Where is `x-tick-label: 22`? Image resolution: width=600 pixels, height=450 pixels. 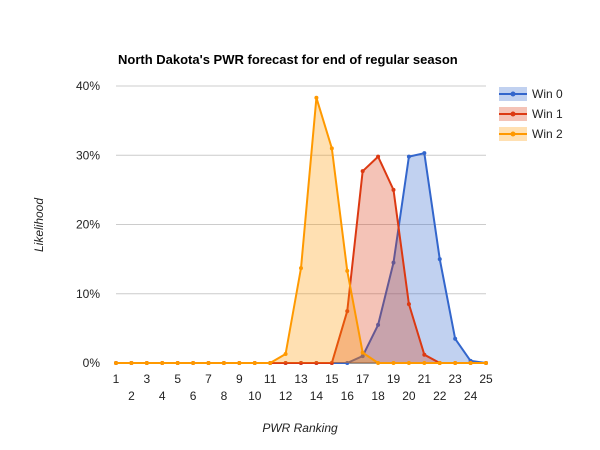
x-tick-label: 22 is located at coordinates (440, 396).